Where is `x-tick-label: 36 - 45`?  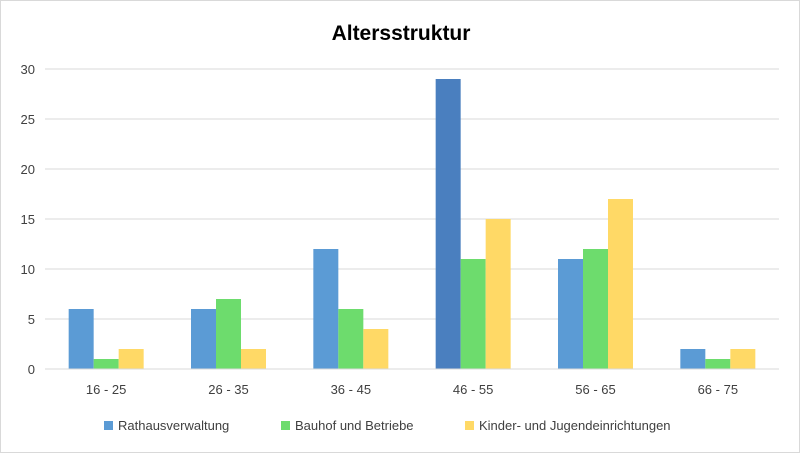 x-tick-label: 36 - 45 is located at coordinates (351, 389).